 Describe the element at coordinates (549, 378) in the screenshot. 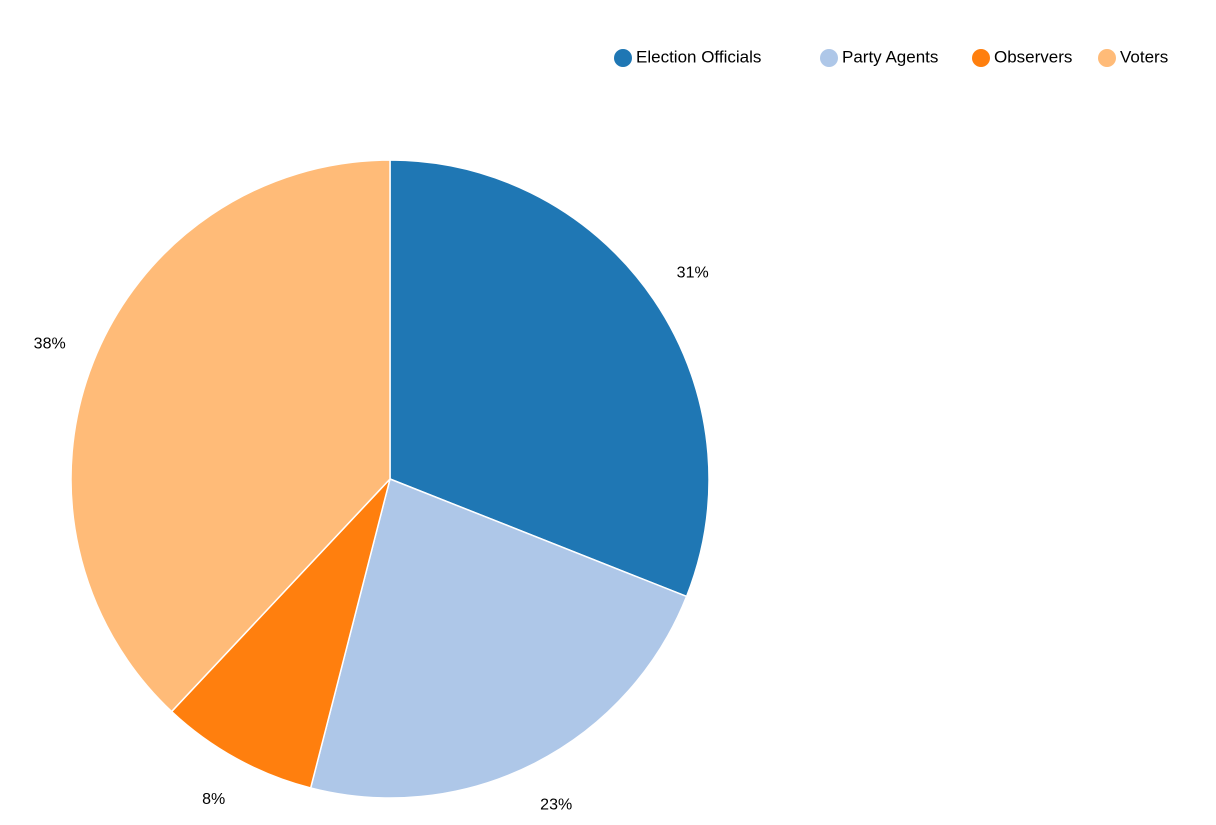

I see `pie-slice-election-officials` at that location.